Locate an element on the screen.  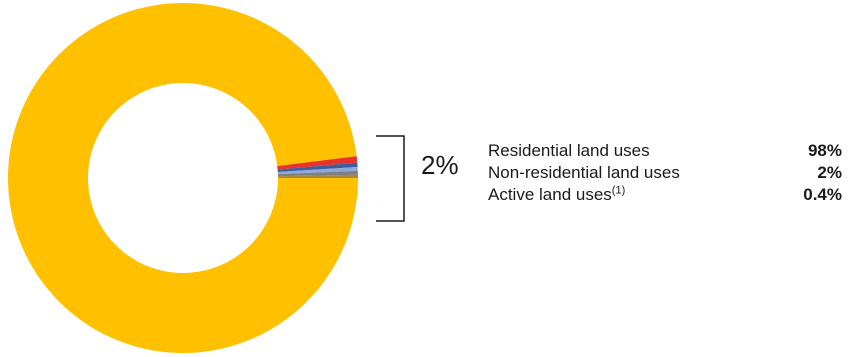
legend-row-non-residential: Non-residential land uses 2% is located at coordinates (668, 173).